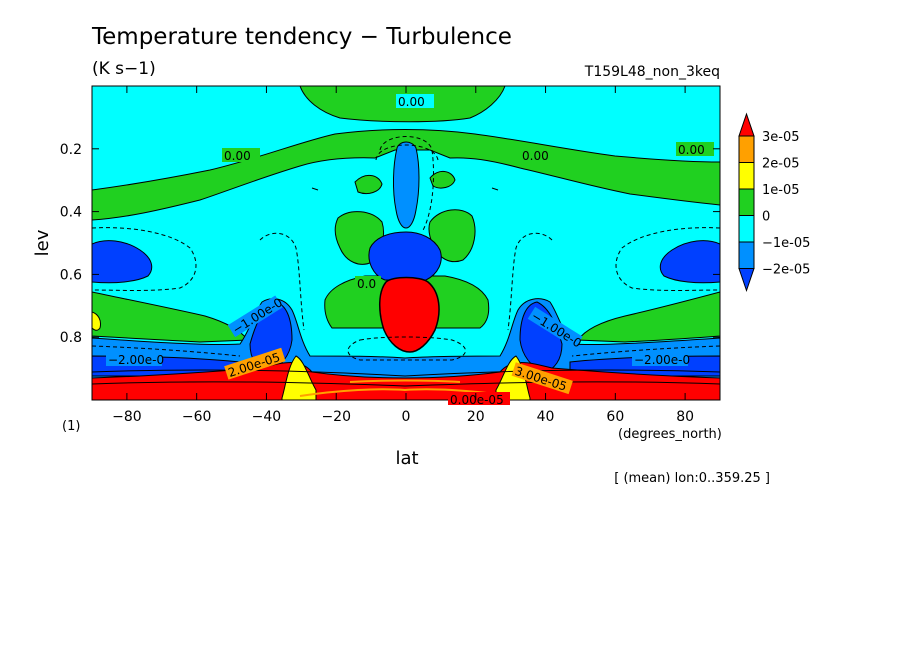 This screenshot has height=654, width=904. What do you see at coordinates (71, 275) in the screenshot?
I see `y-tick-label: 0.6` at bounding box center [71, 275].